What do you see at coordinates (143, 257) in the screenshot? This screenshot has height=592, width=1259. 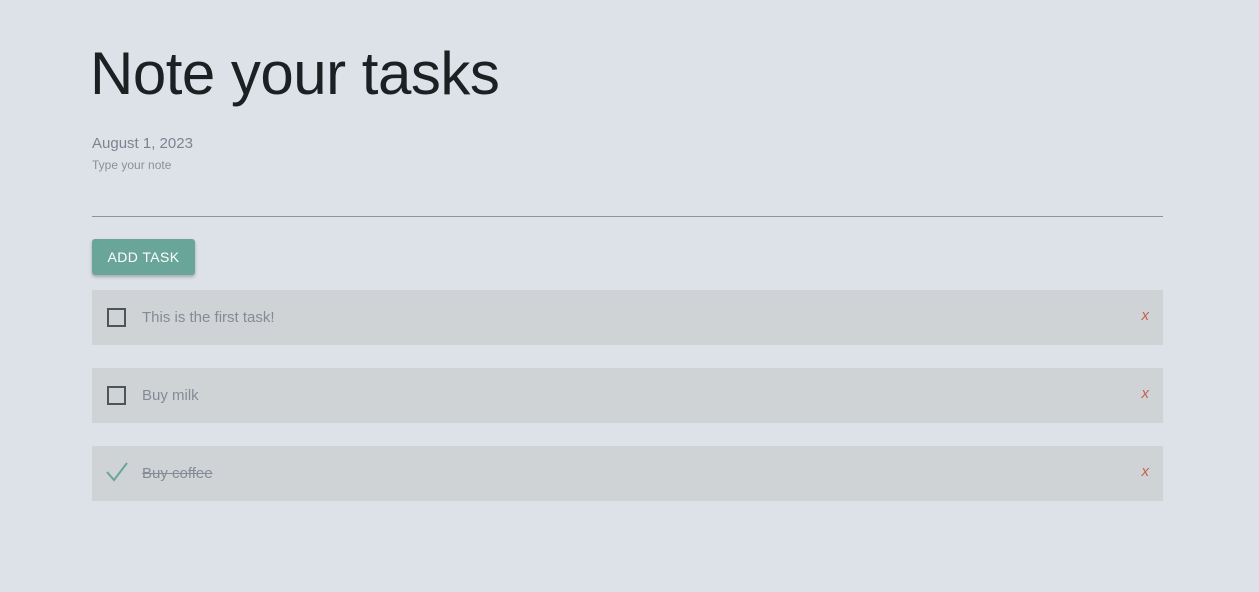 I see `add-task-button: ADD TASK` at bounding box center [143, 257].